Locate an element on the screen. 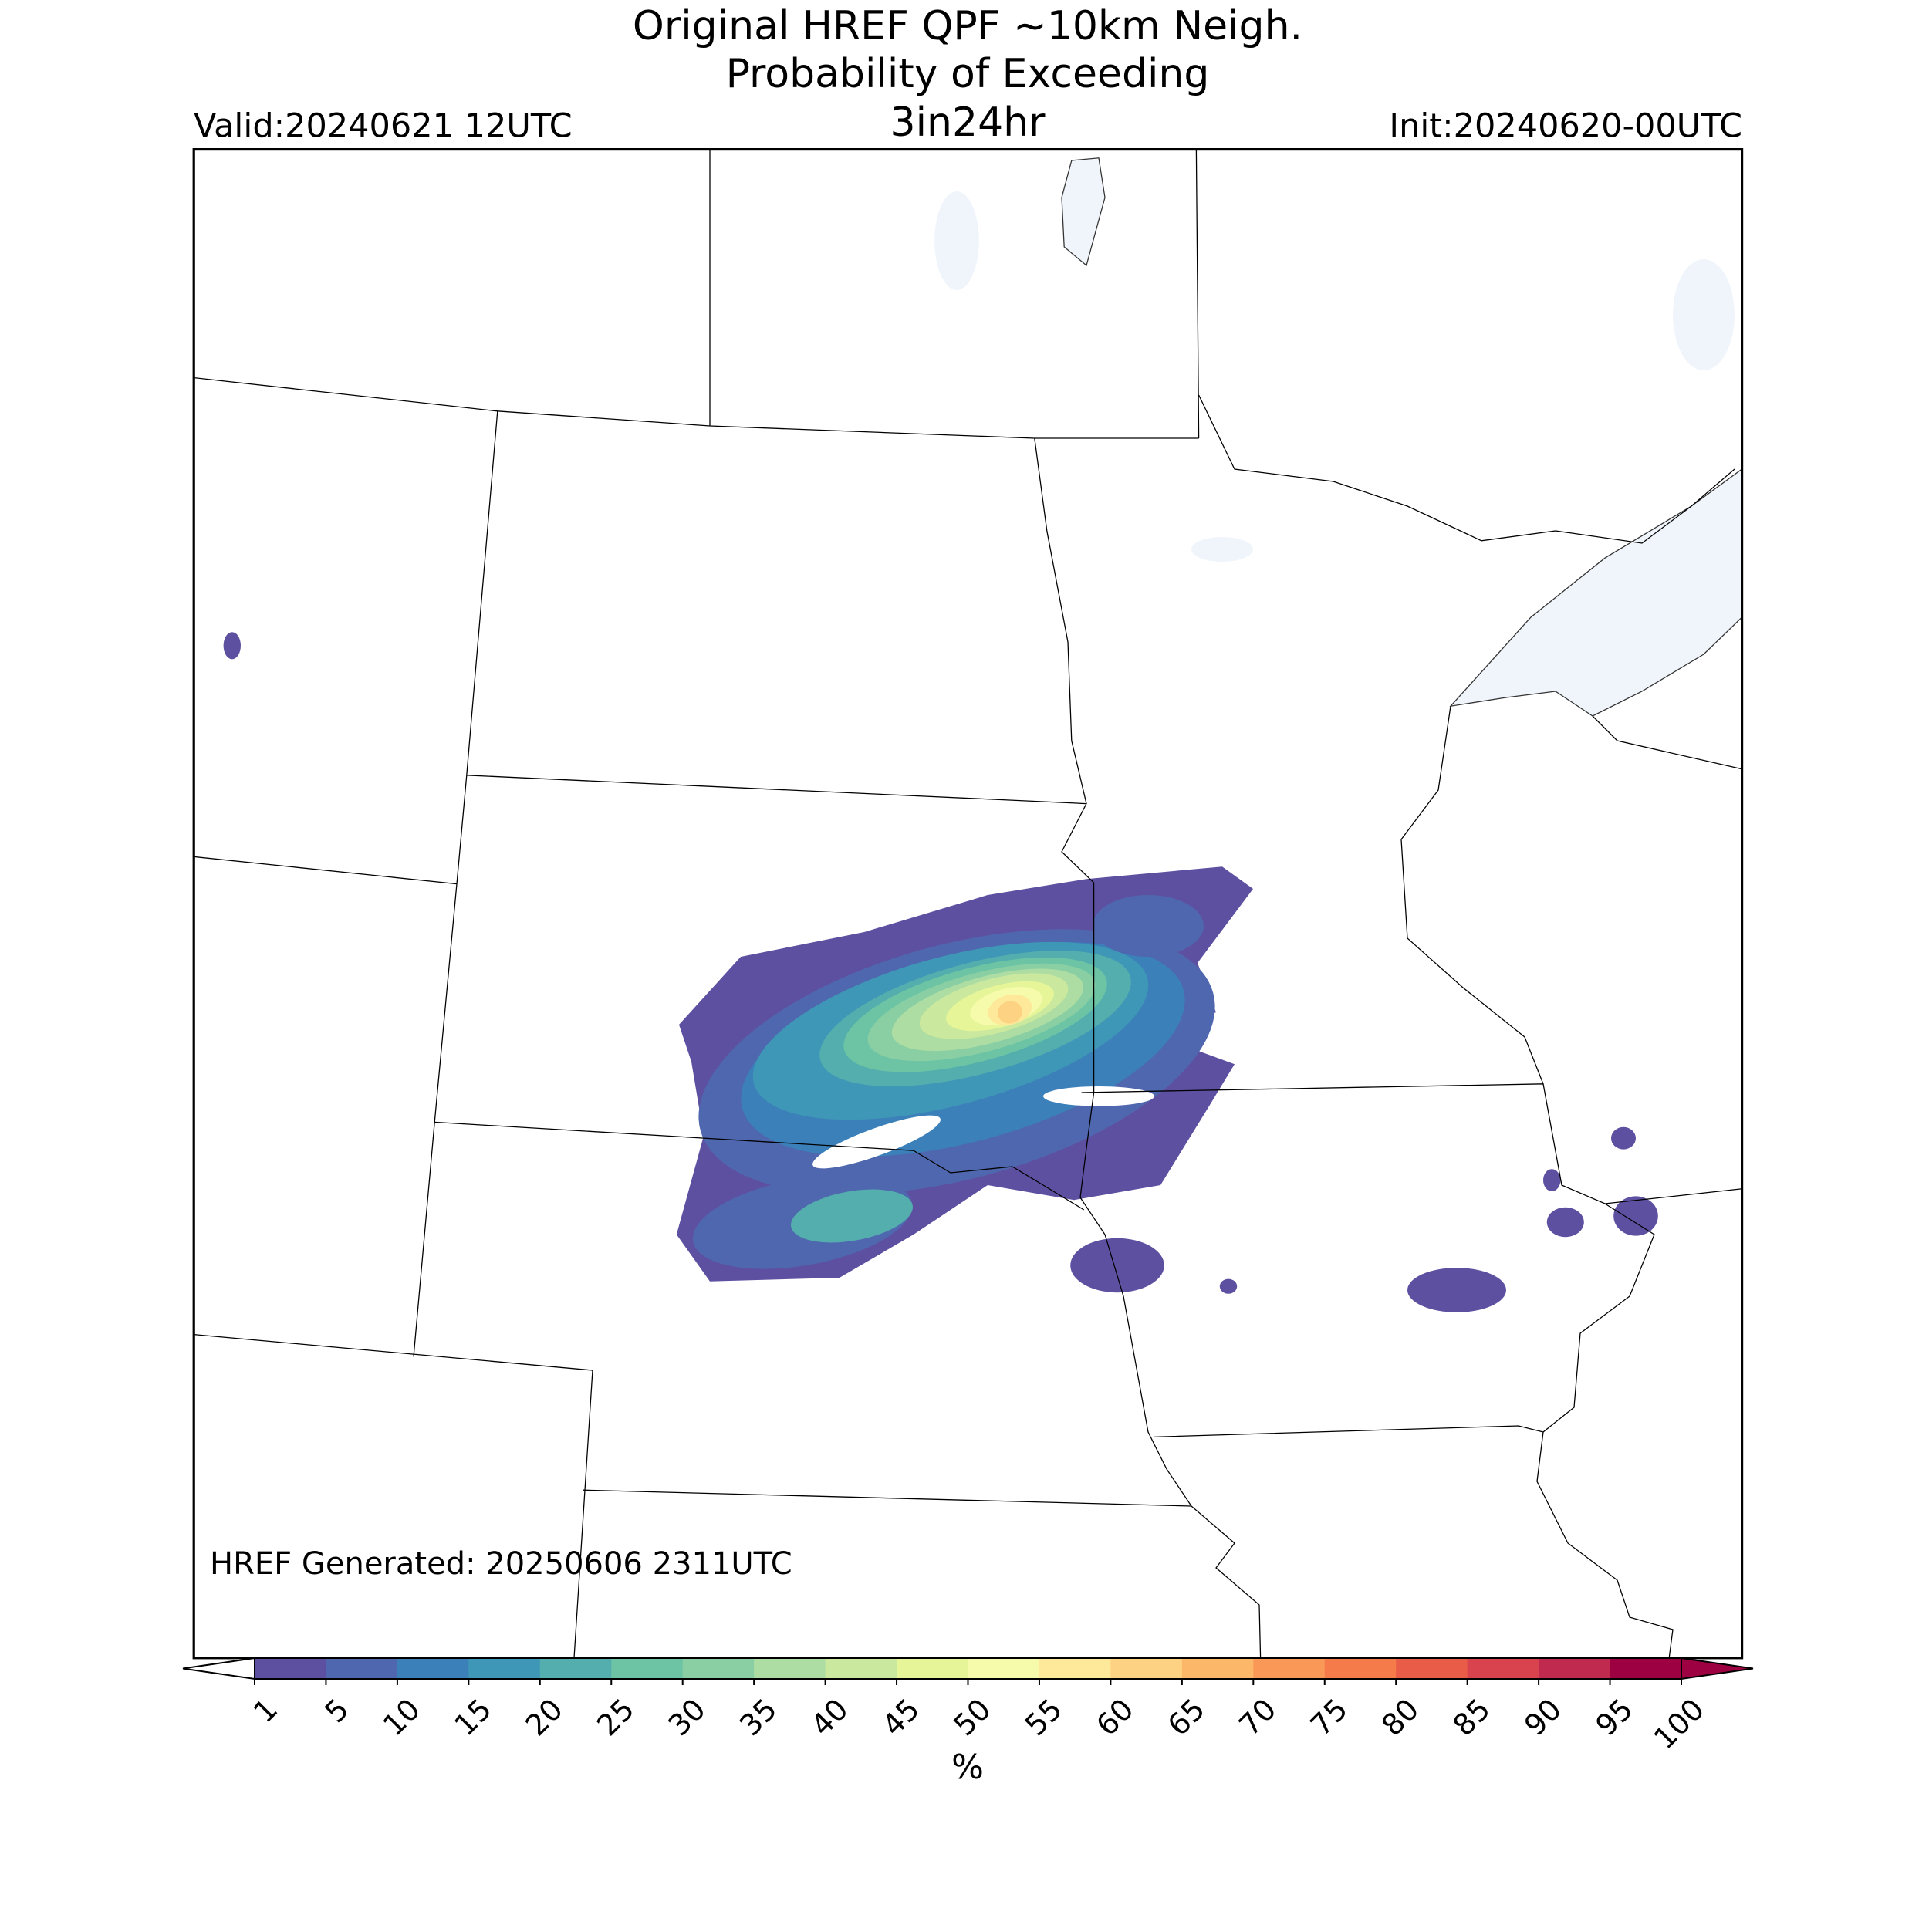 Image resolution: width=1929 pixels, height=1932 pixels. country-border is located at coordinates (1466, 469).